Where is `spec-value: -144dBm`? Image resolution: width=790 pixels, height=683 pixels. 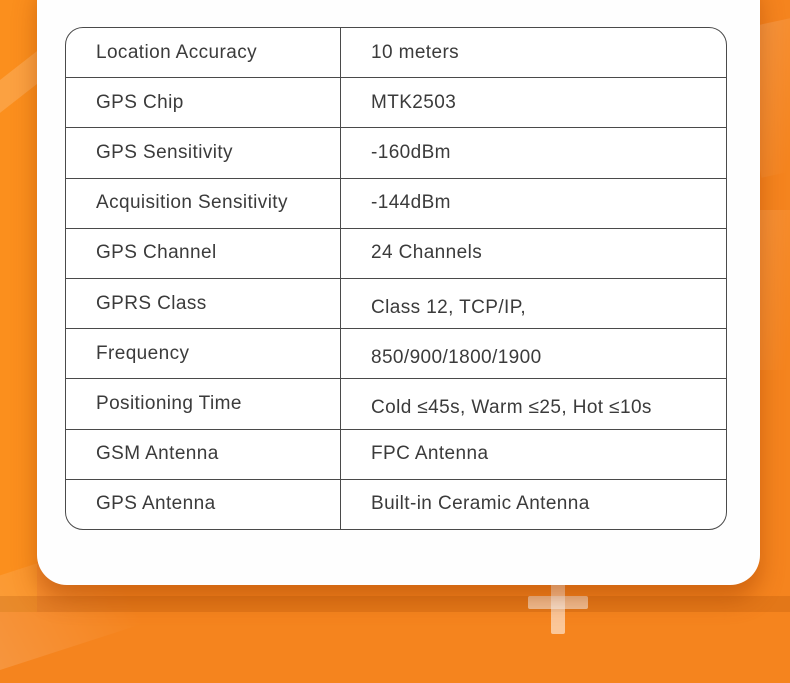
spec-value: -144dBm is located at coordinates (411, 203).